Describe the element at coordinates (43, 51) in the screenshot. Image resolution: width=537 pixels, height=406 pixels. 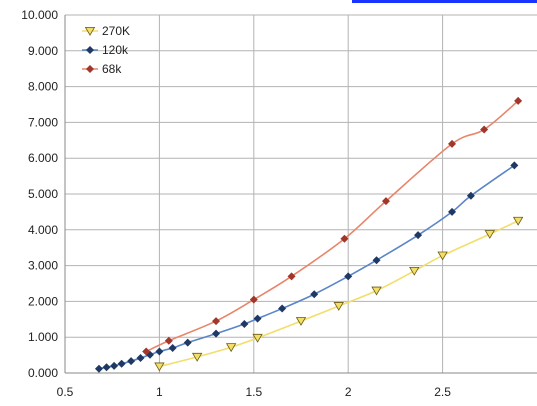
I see `y-tick-label: 9.000` at that location.